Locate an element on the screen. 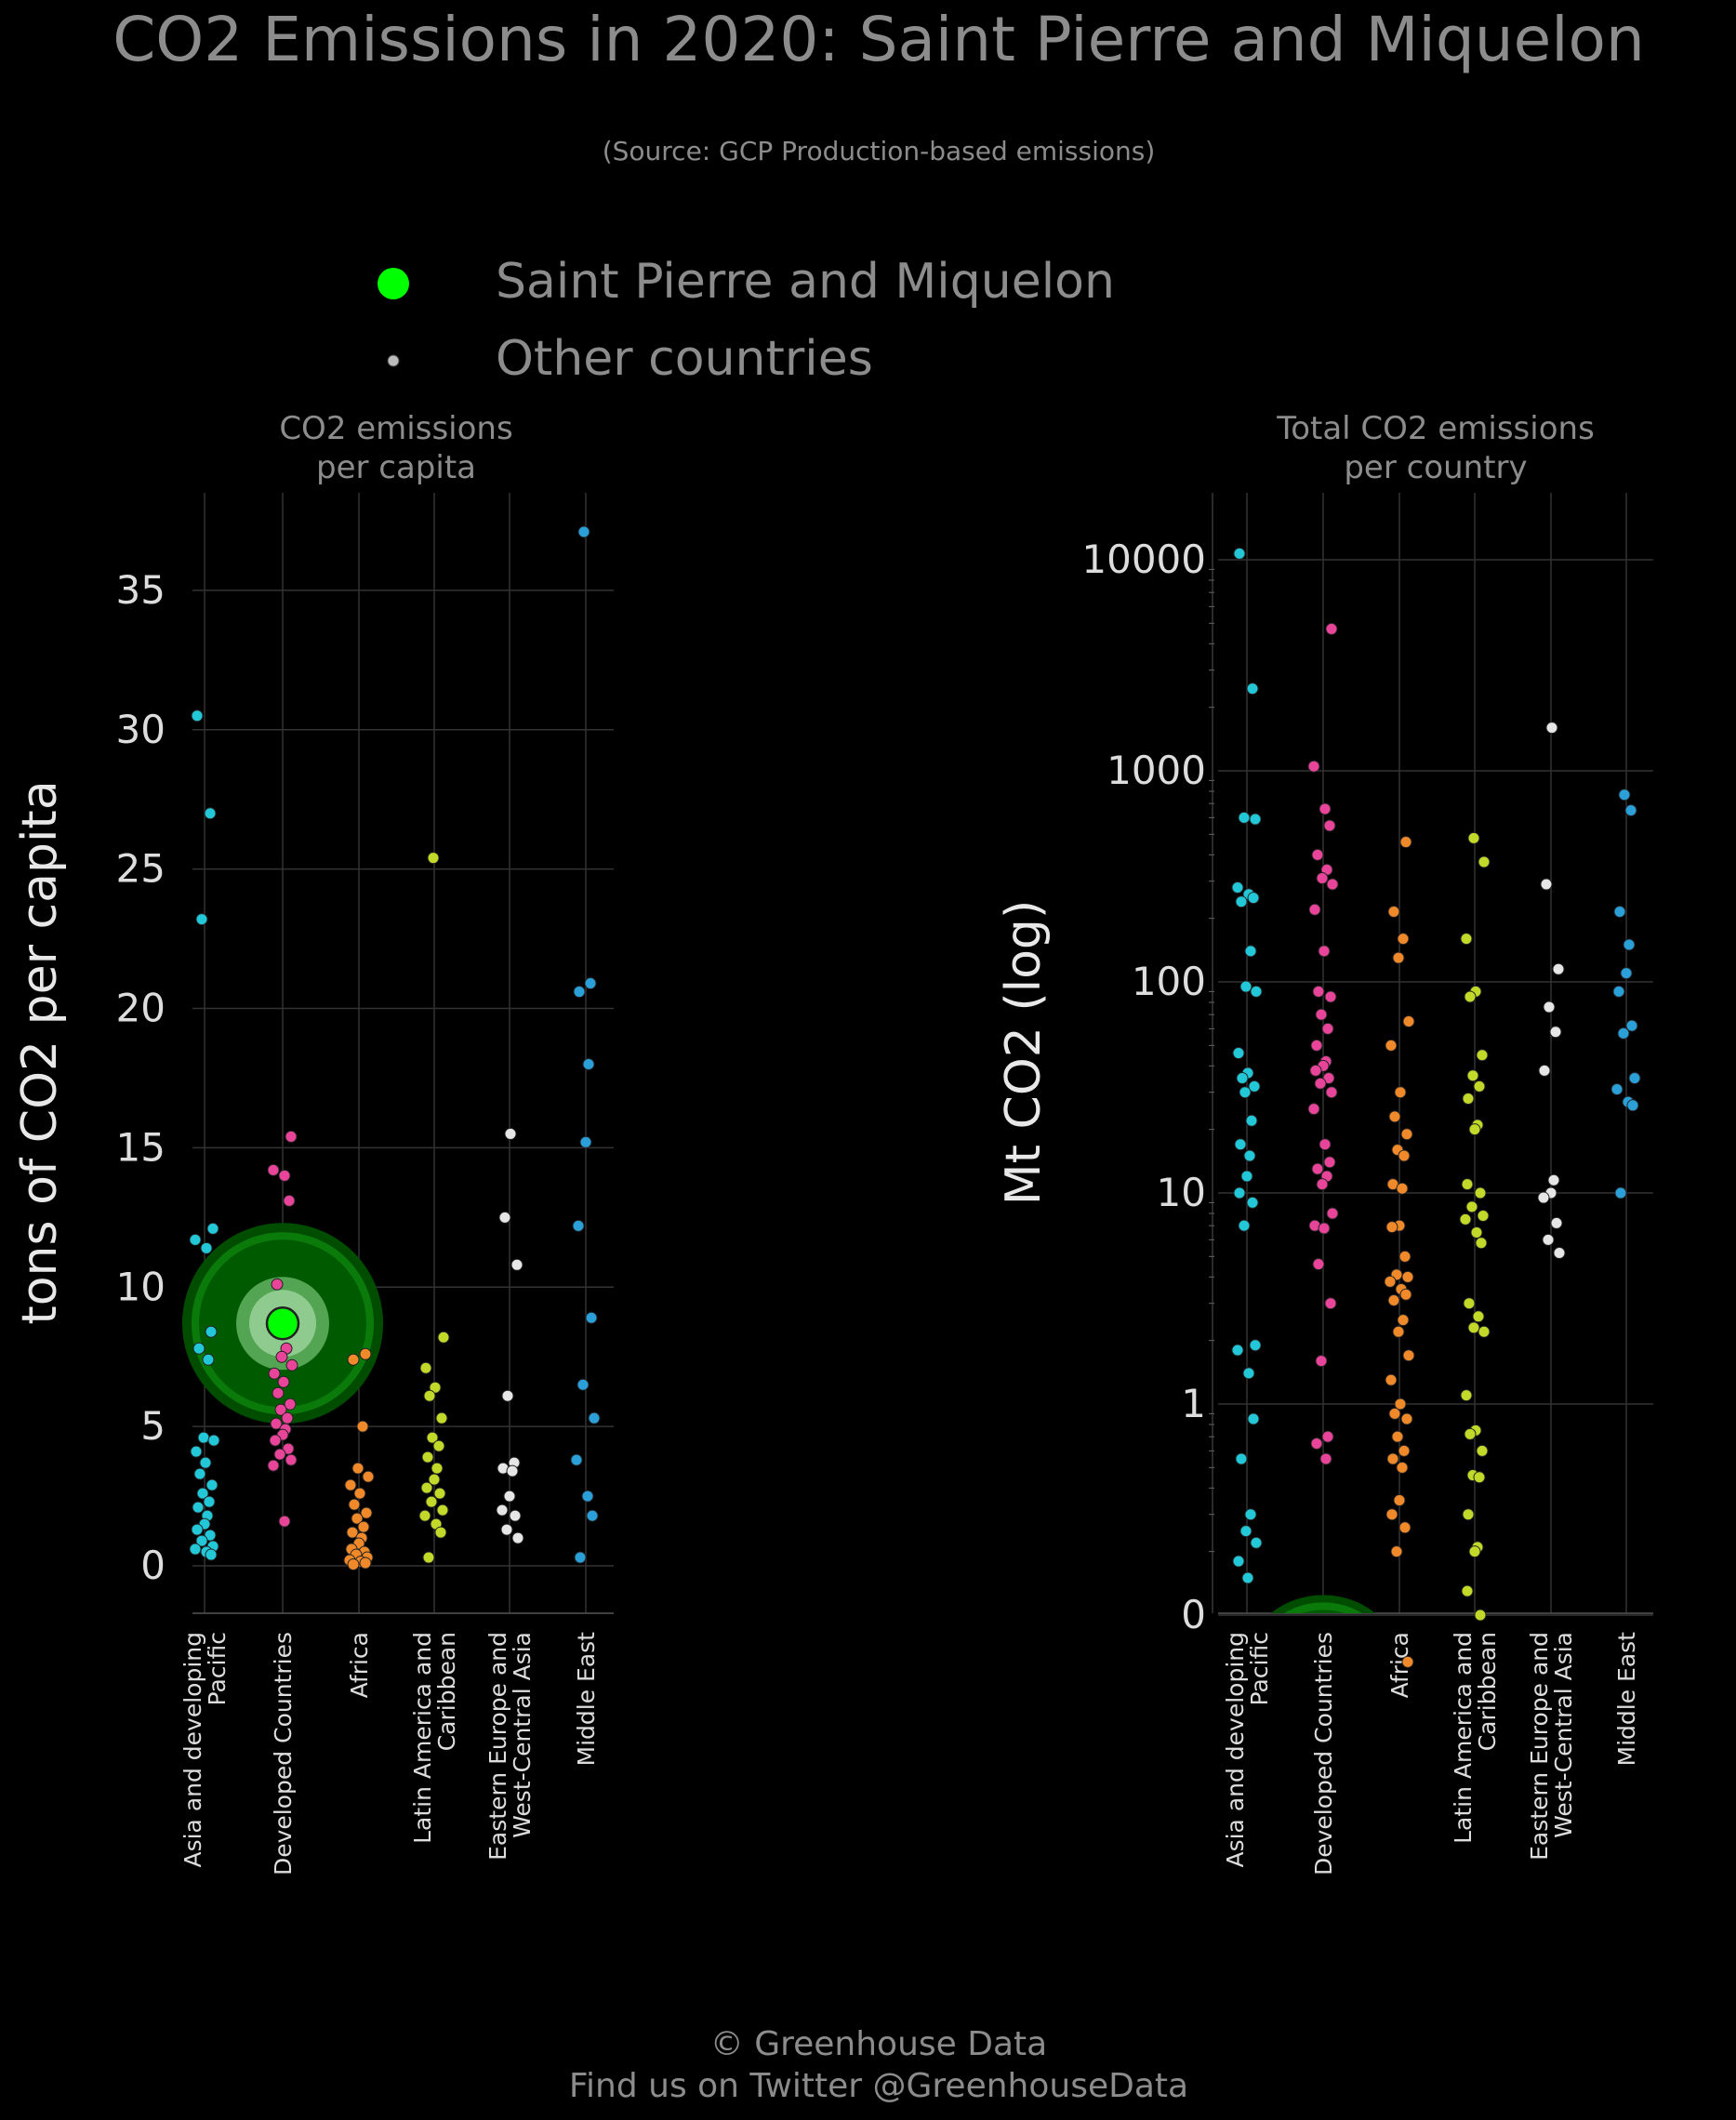  y-tick-label: 0 is located at coordinates (1193, 1614).